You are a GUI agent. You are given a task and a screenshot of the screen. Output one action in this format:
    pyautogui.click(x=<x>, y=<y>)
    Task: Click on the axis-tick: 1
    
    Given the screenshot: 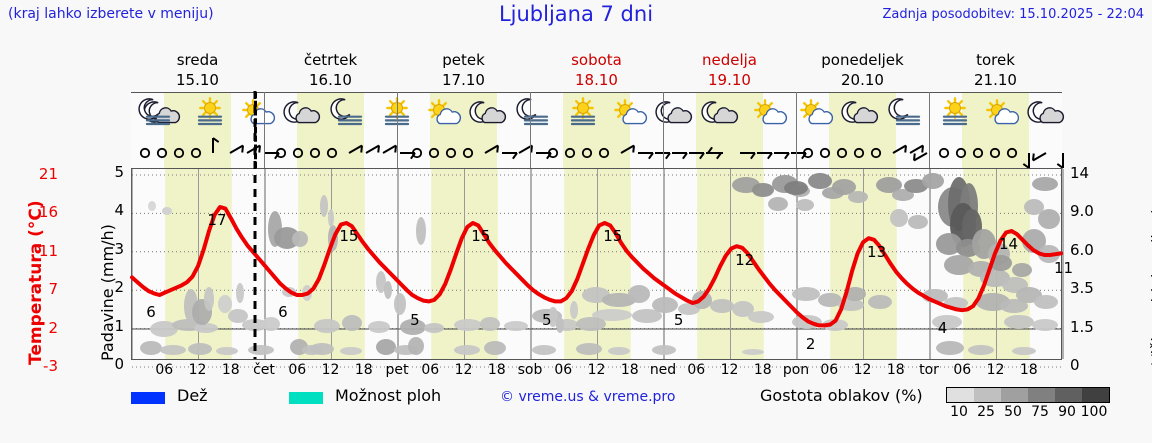 What is the action you would take?
    pyautogui.click(x=119, y=325)
    